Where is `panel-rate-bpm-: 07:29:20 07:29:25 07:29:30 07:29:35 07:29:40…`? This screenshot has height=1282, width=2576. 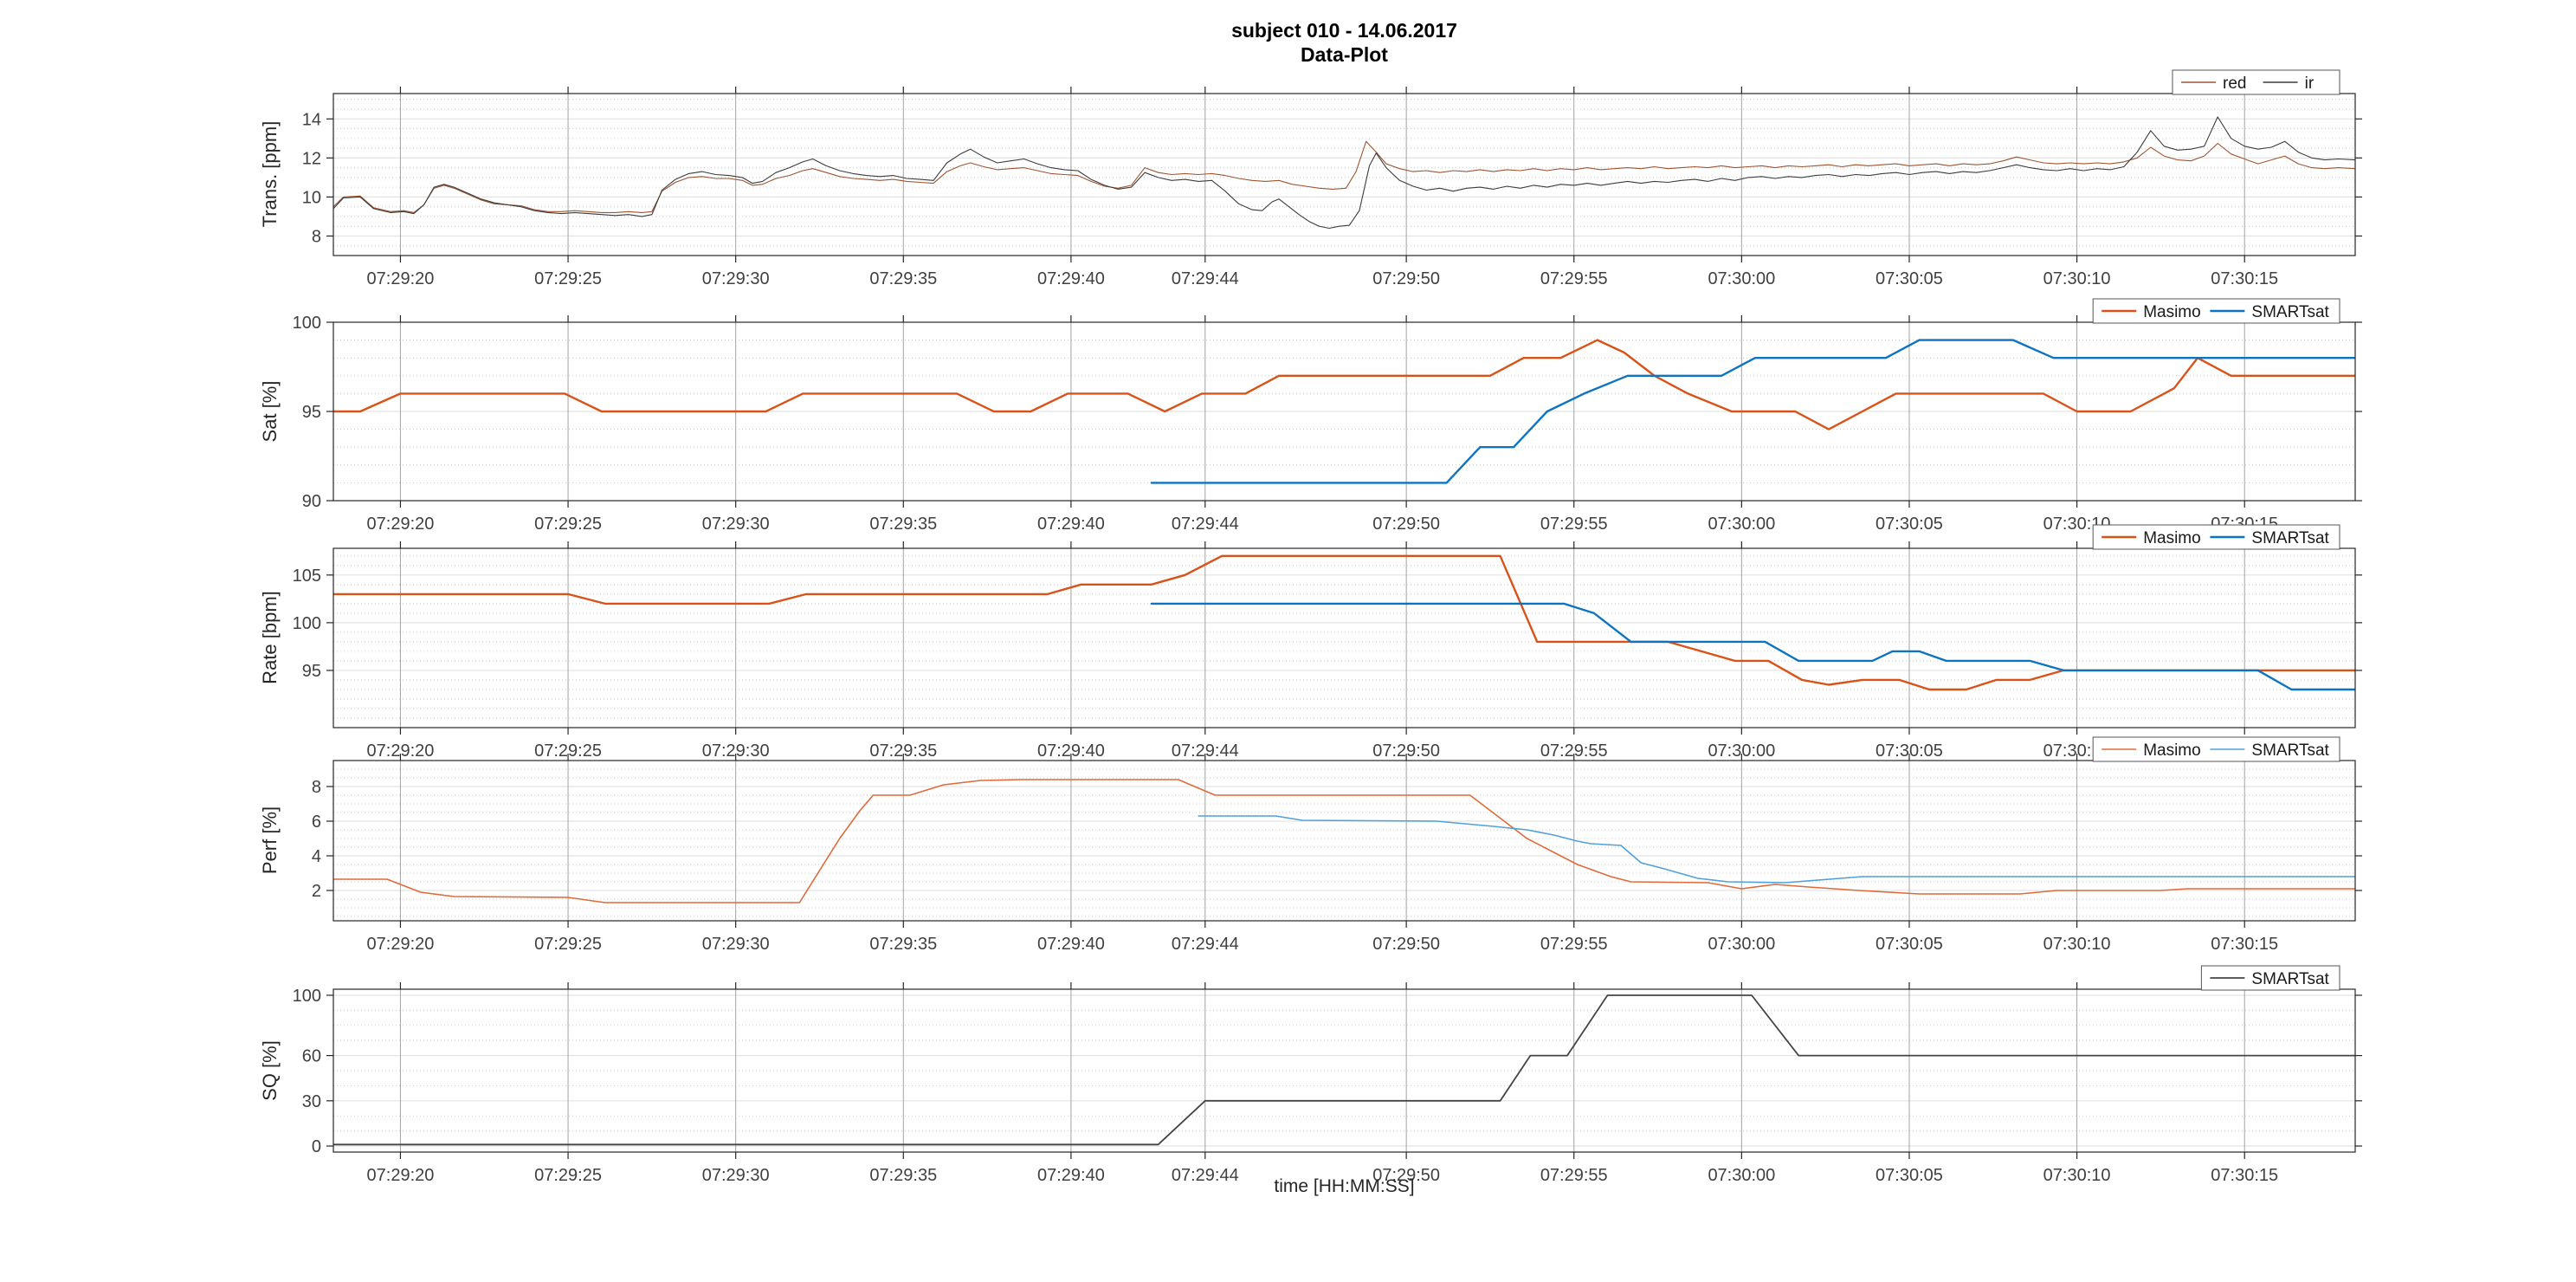 panel-rate-bpm-: 07:29:20 07:29:25 07:29:30 07:29:35 07:29:40… is located at coordinates (1327, 642).